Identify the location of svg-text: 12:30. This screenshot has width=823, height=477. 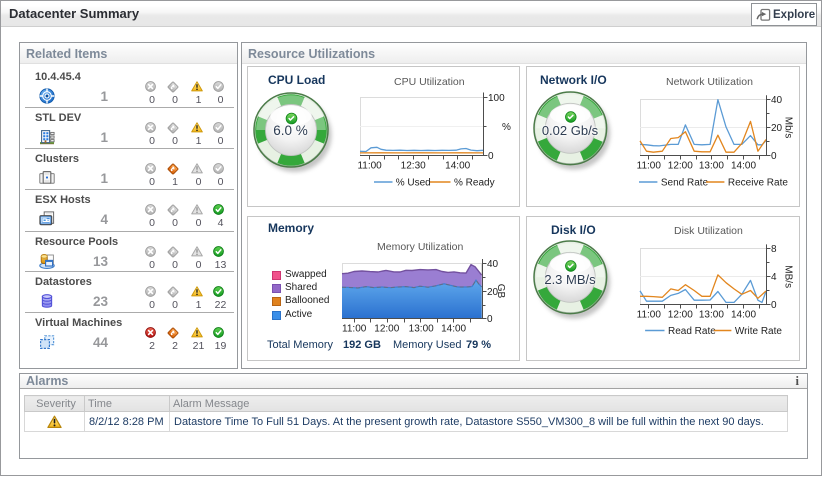
(413, 166).